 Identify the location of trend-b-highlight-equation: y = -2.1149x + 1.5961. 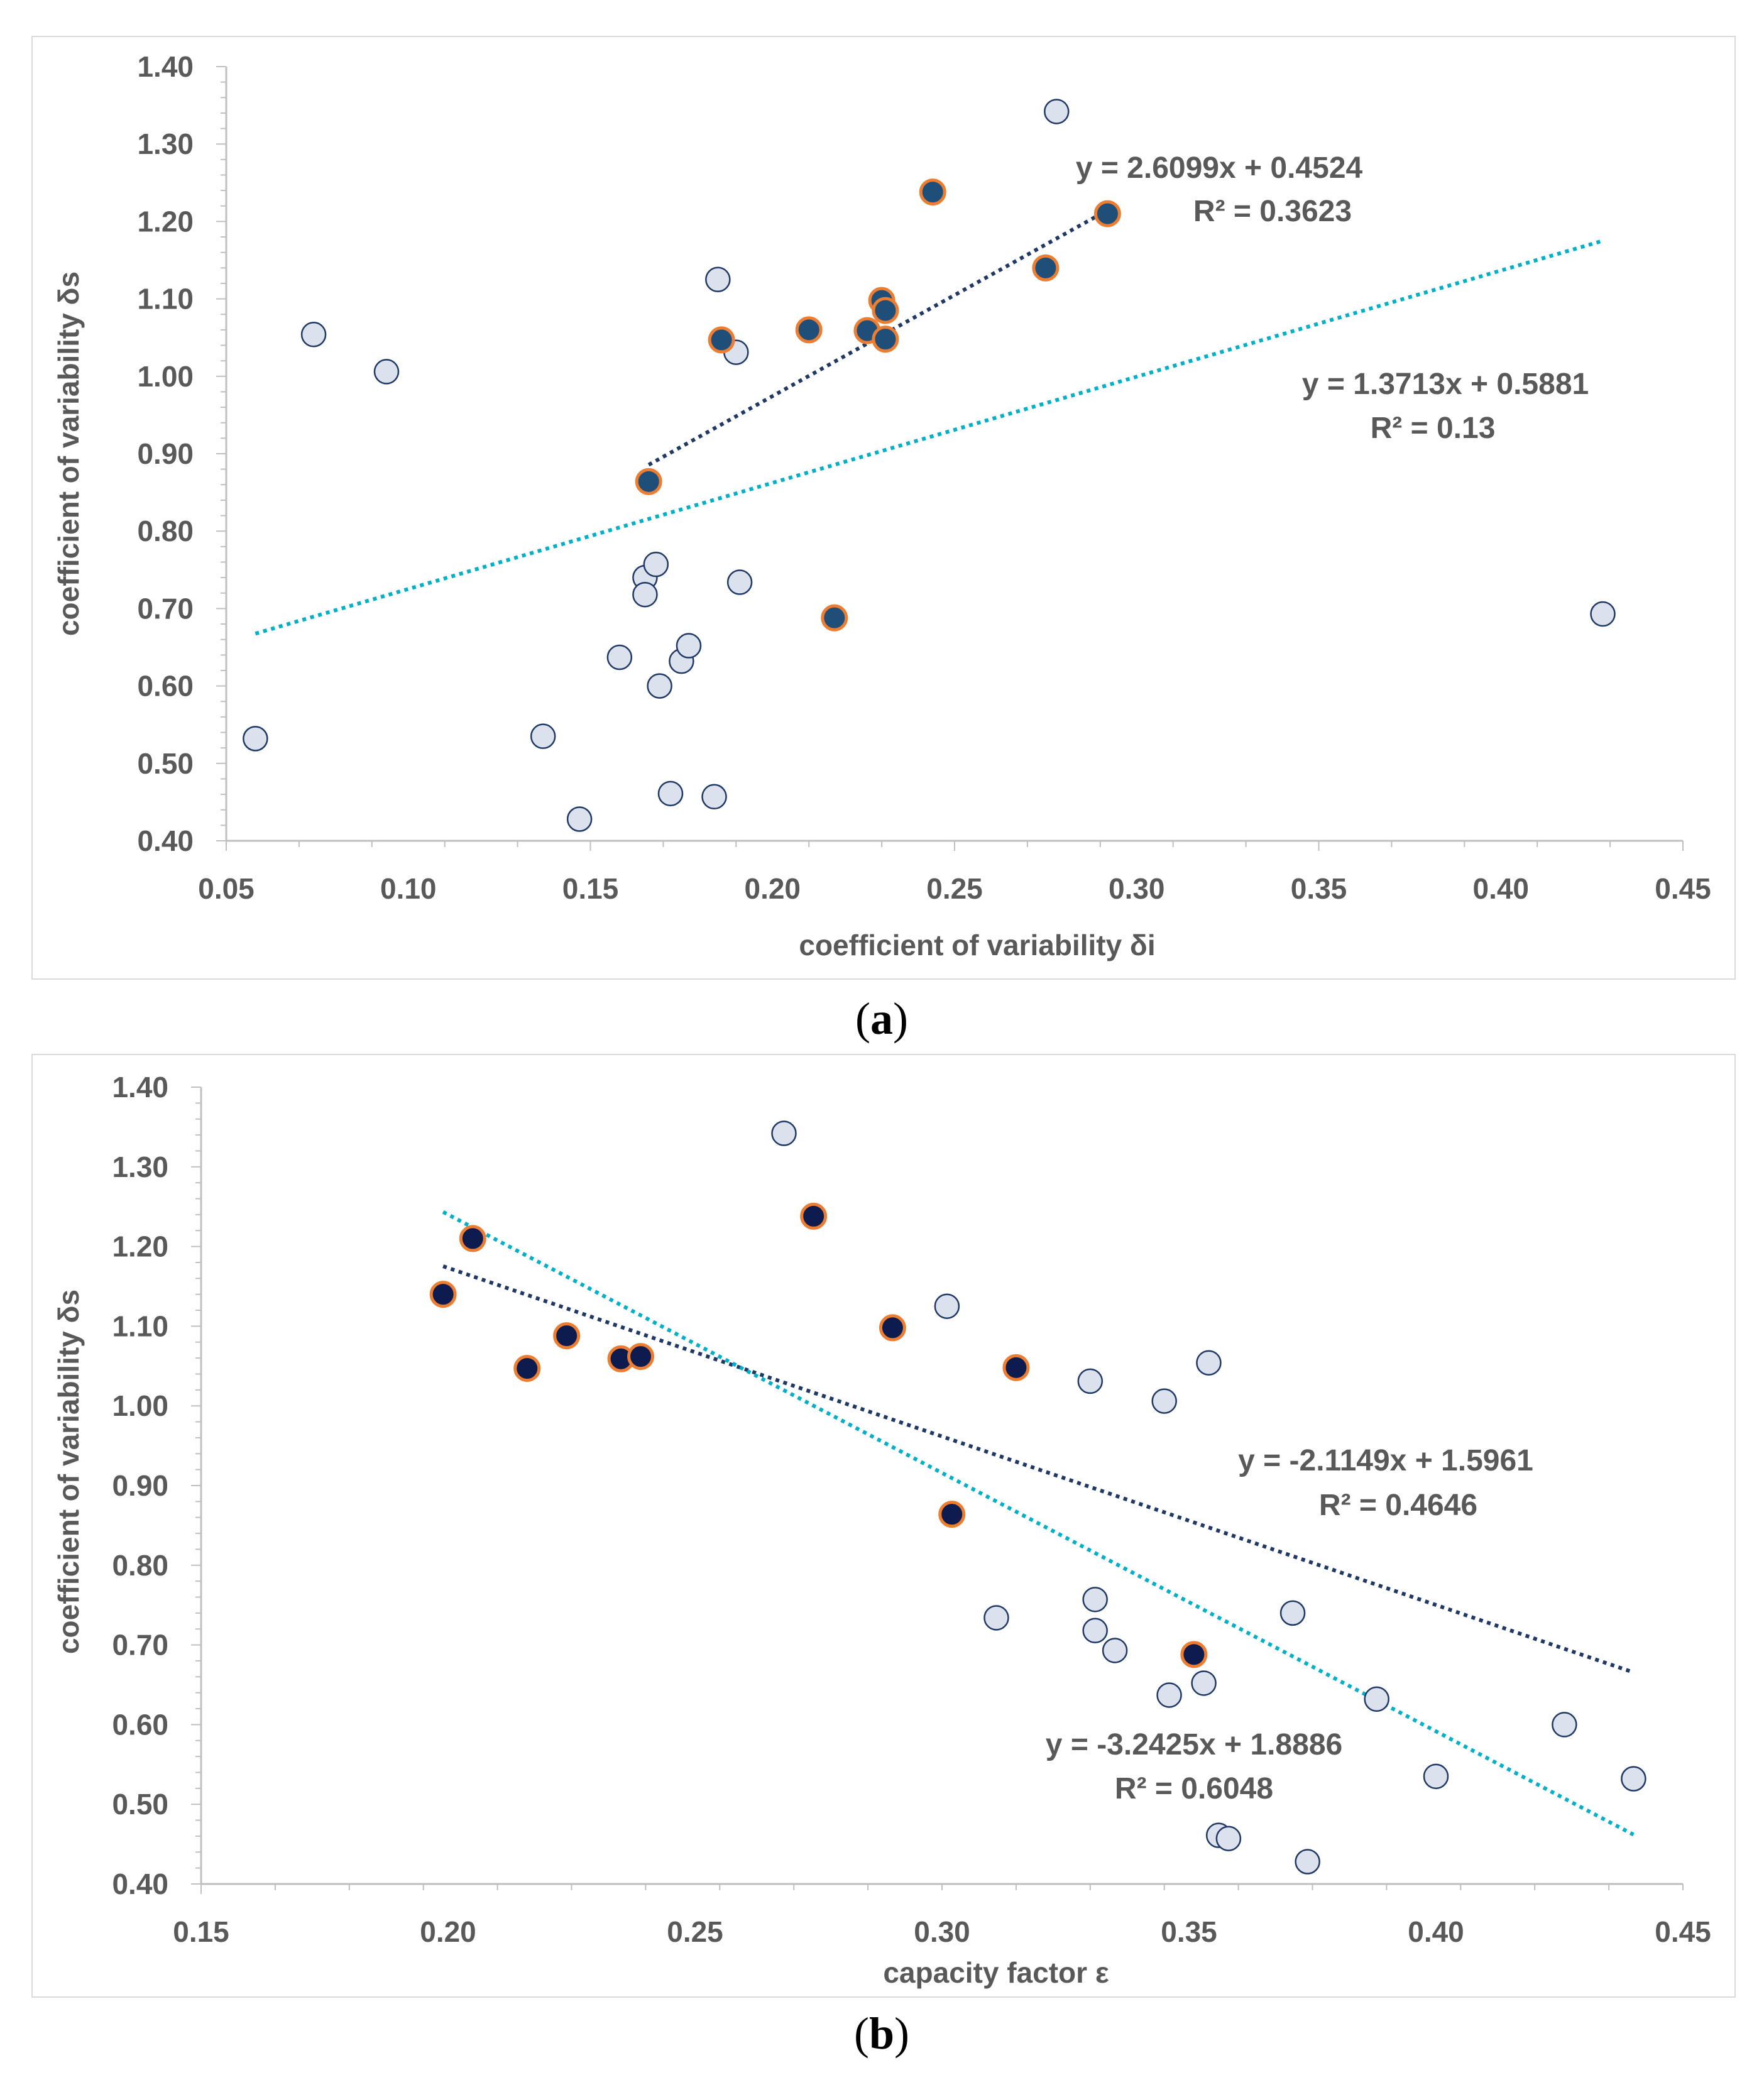
(1385, 1460).